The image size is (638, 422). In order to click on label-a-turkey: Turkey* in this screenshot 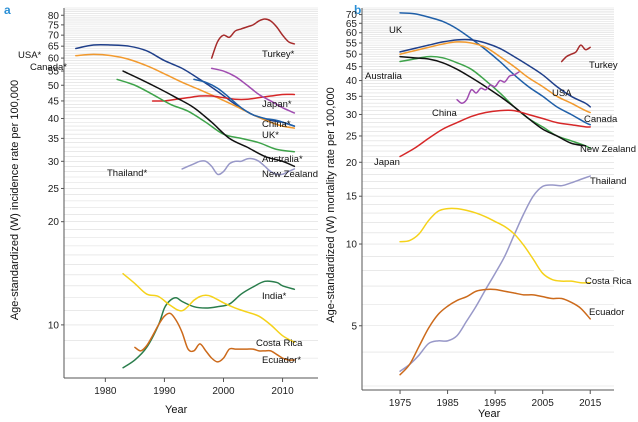, I will do `click(278, 54)`.